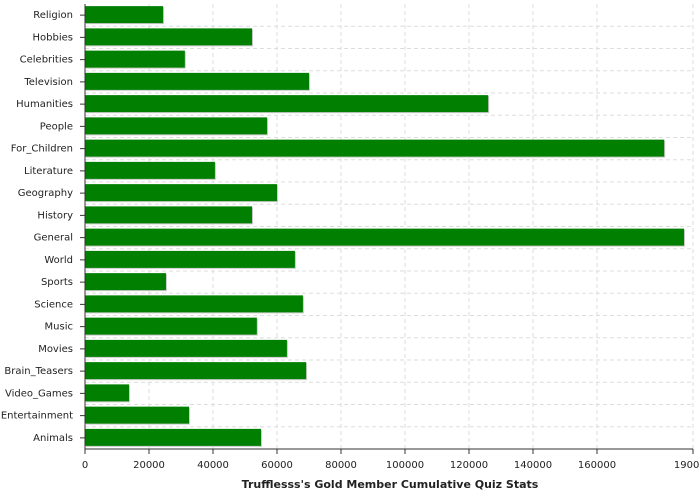 The image size is (700, 500). What do you see at coordinates (39, 393) in the screenshot?
I see `y-tick-label: Video_Games` at bounding box center [39, 393].